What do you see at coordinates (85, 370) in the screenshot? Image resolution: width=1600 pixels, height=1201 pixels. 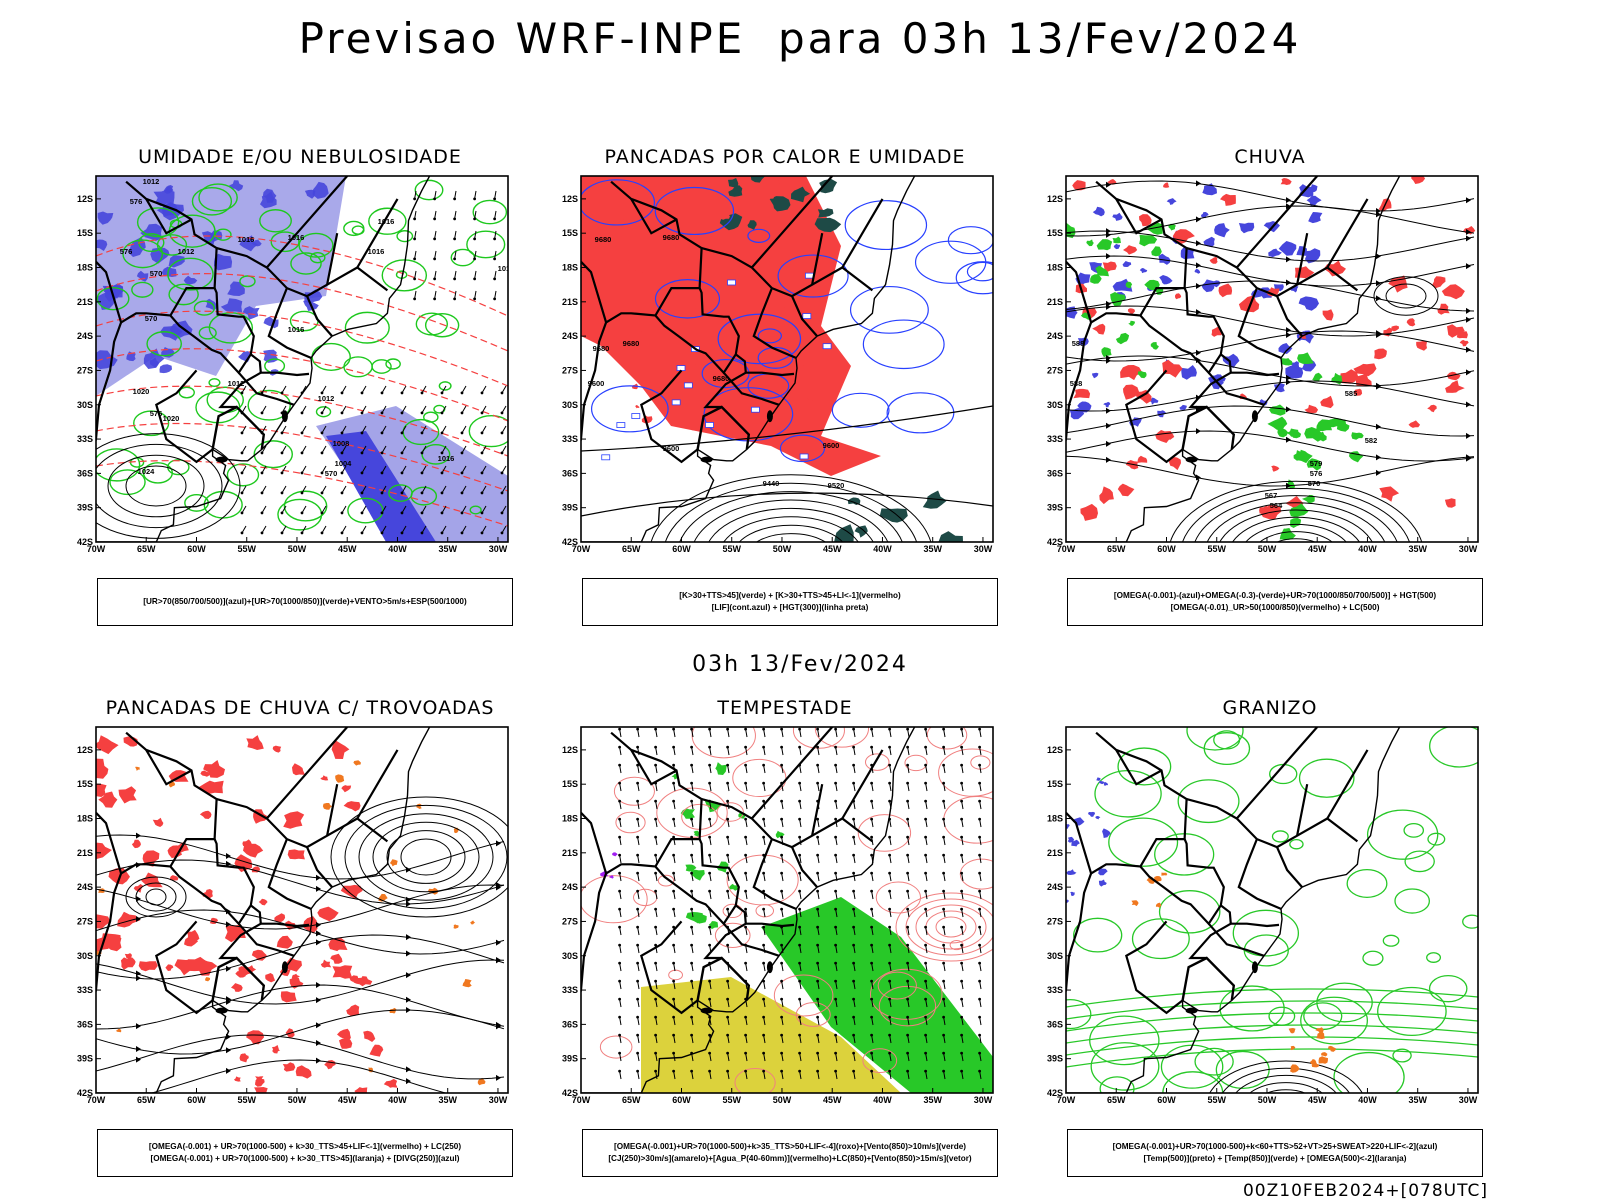 I see `lat-tick-label: 27S` at bounding box center [85, 370].